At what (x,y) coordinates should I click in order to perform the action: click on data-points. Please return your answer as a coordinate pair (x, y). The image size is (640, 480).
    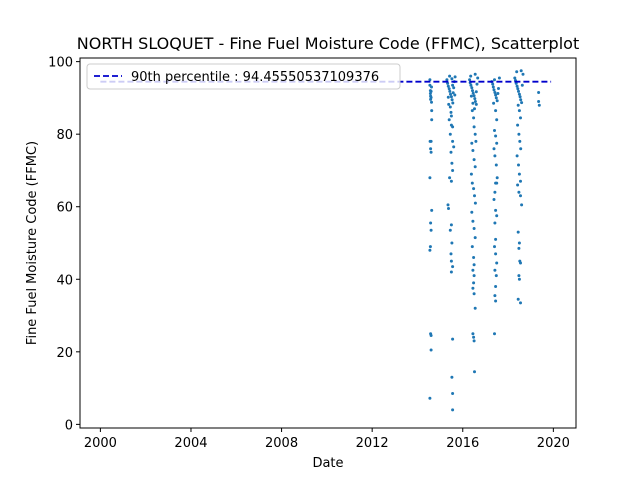
    Looking at the image, I should click on (484, 240).